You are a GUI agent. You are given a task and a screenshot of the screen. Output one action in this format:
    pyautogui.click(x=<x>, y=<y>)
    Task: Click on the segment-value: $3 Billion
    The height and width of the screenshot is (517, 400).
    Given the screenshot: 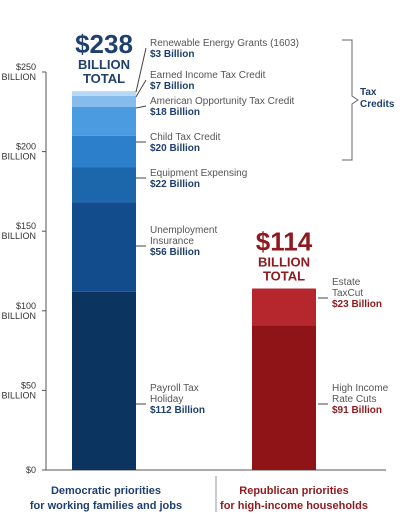 What is the action you would take?
    pyautogui.click(x=172, y=54)
    